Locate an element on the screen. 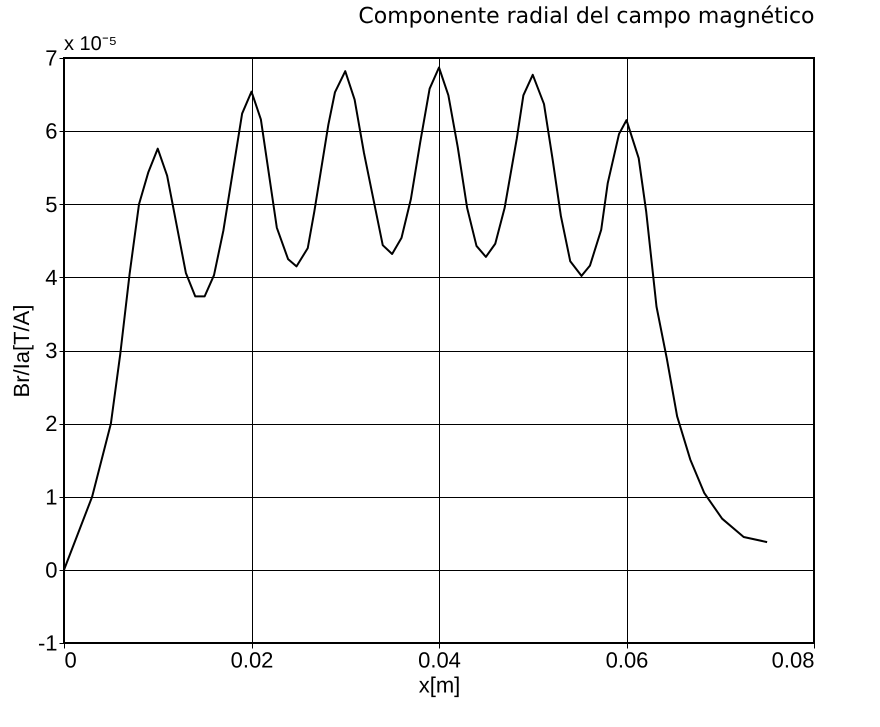 This screenshot has height=727, width=880. x-tick-label: 0 is located at coordinates (70, 660).